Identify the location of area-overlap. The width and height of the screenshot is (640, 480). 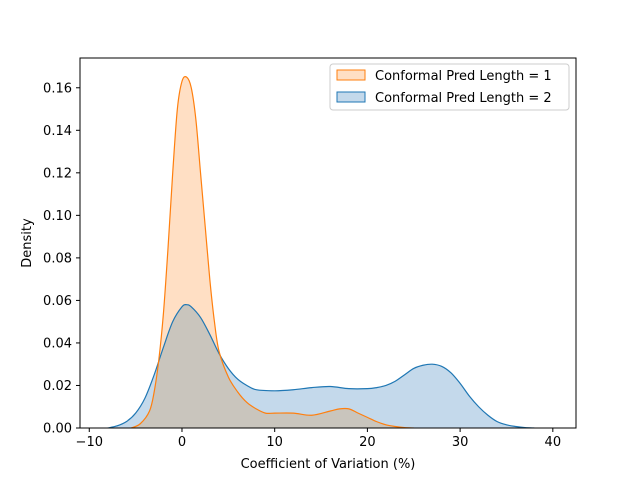
(272, 366).